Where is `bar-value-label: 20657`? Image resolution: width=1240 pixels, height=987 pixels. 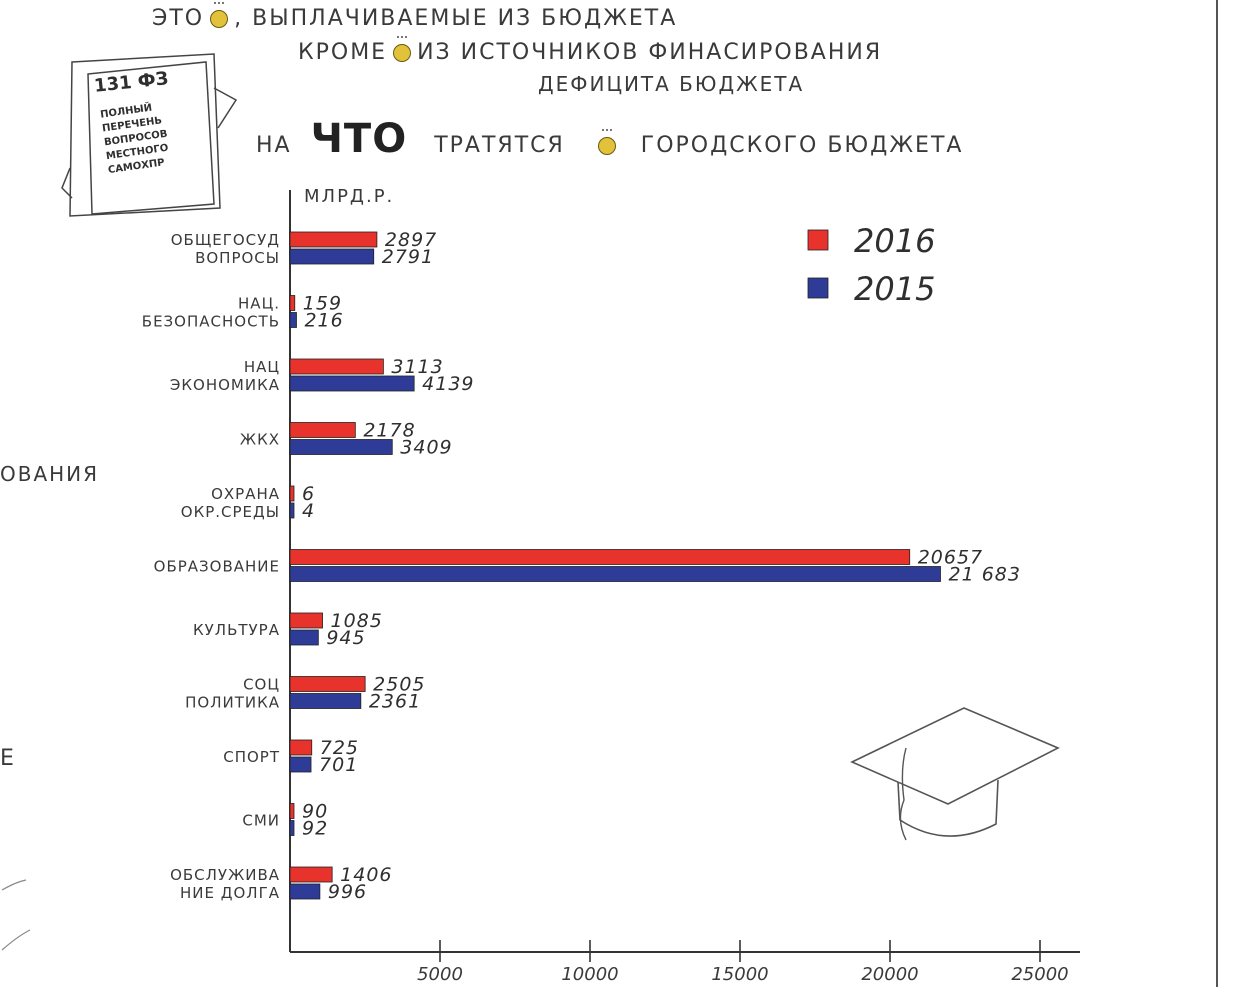 bar-value-label: 20657 is located at coordinates (950, 558).